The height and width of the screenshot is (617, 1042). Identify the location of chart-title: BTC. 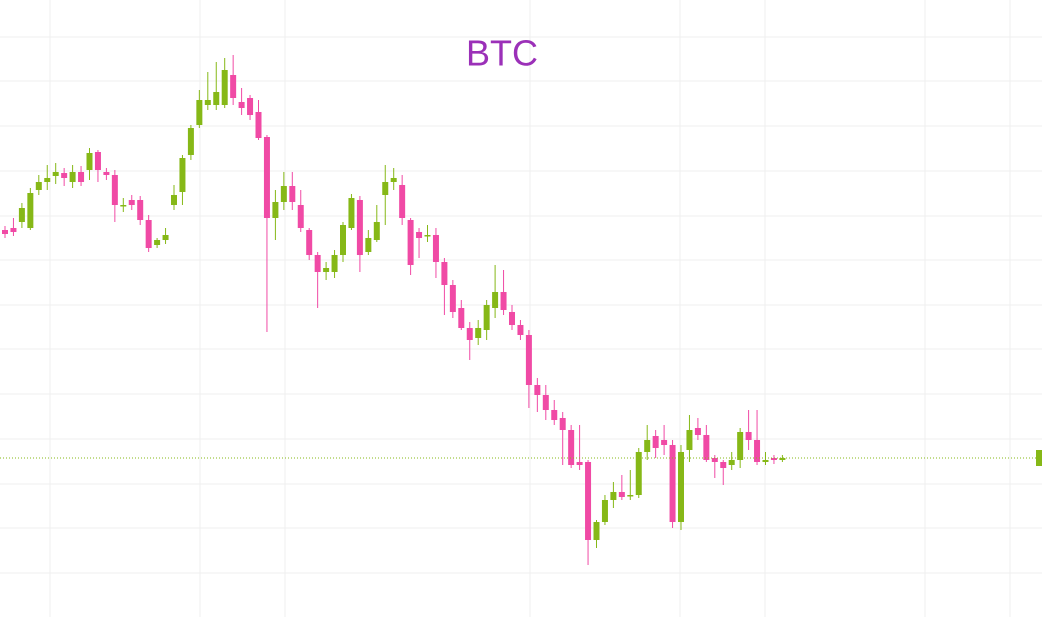
(502, 53).